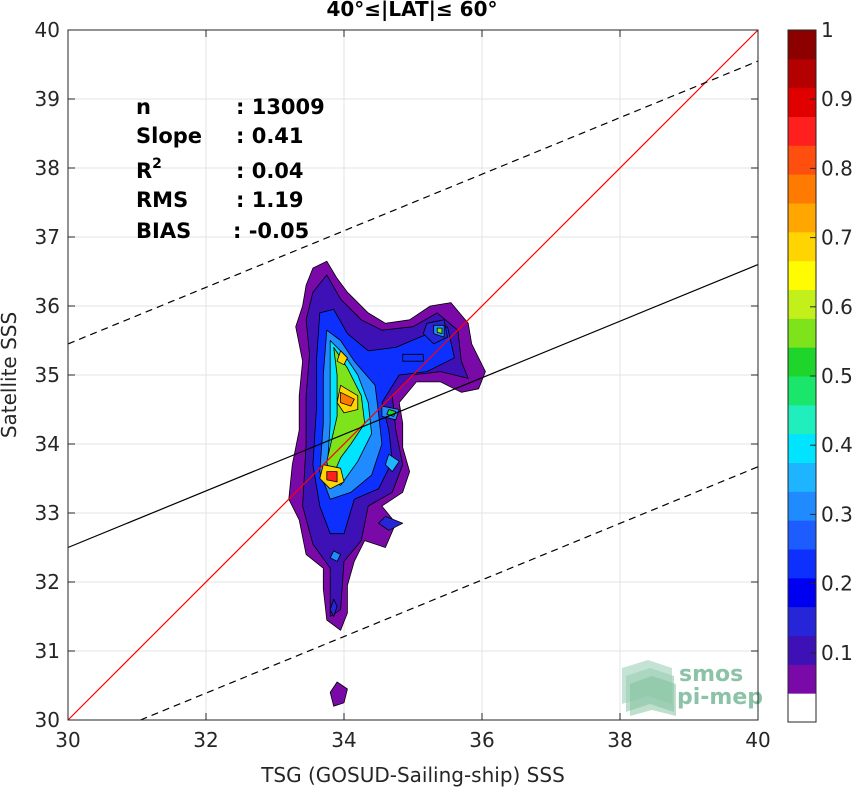 This screenshot has width=855, height=788. What do you see at coordinates (827, 30) in the screenshot?
I see `colorbar-tick-label: 1` at bounding box center [827, 30].